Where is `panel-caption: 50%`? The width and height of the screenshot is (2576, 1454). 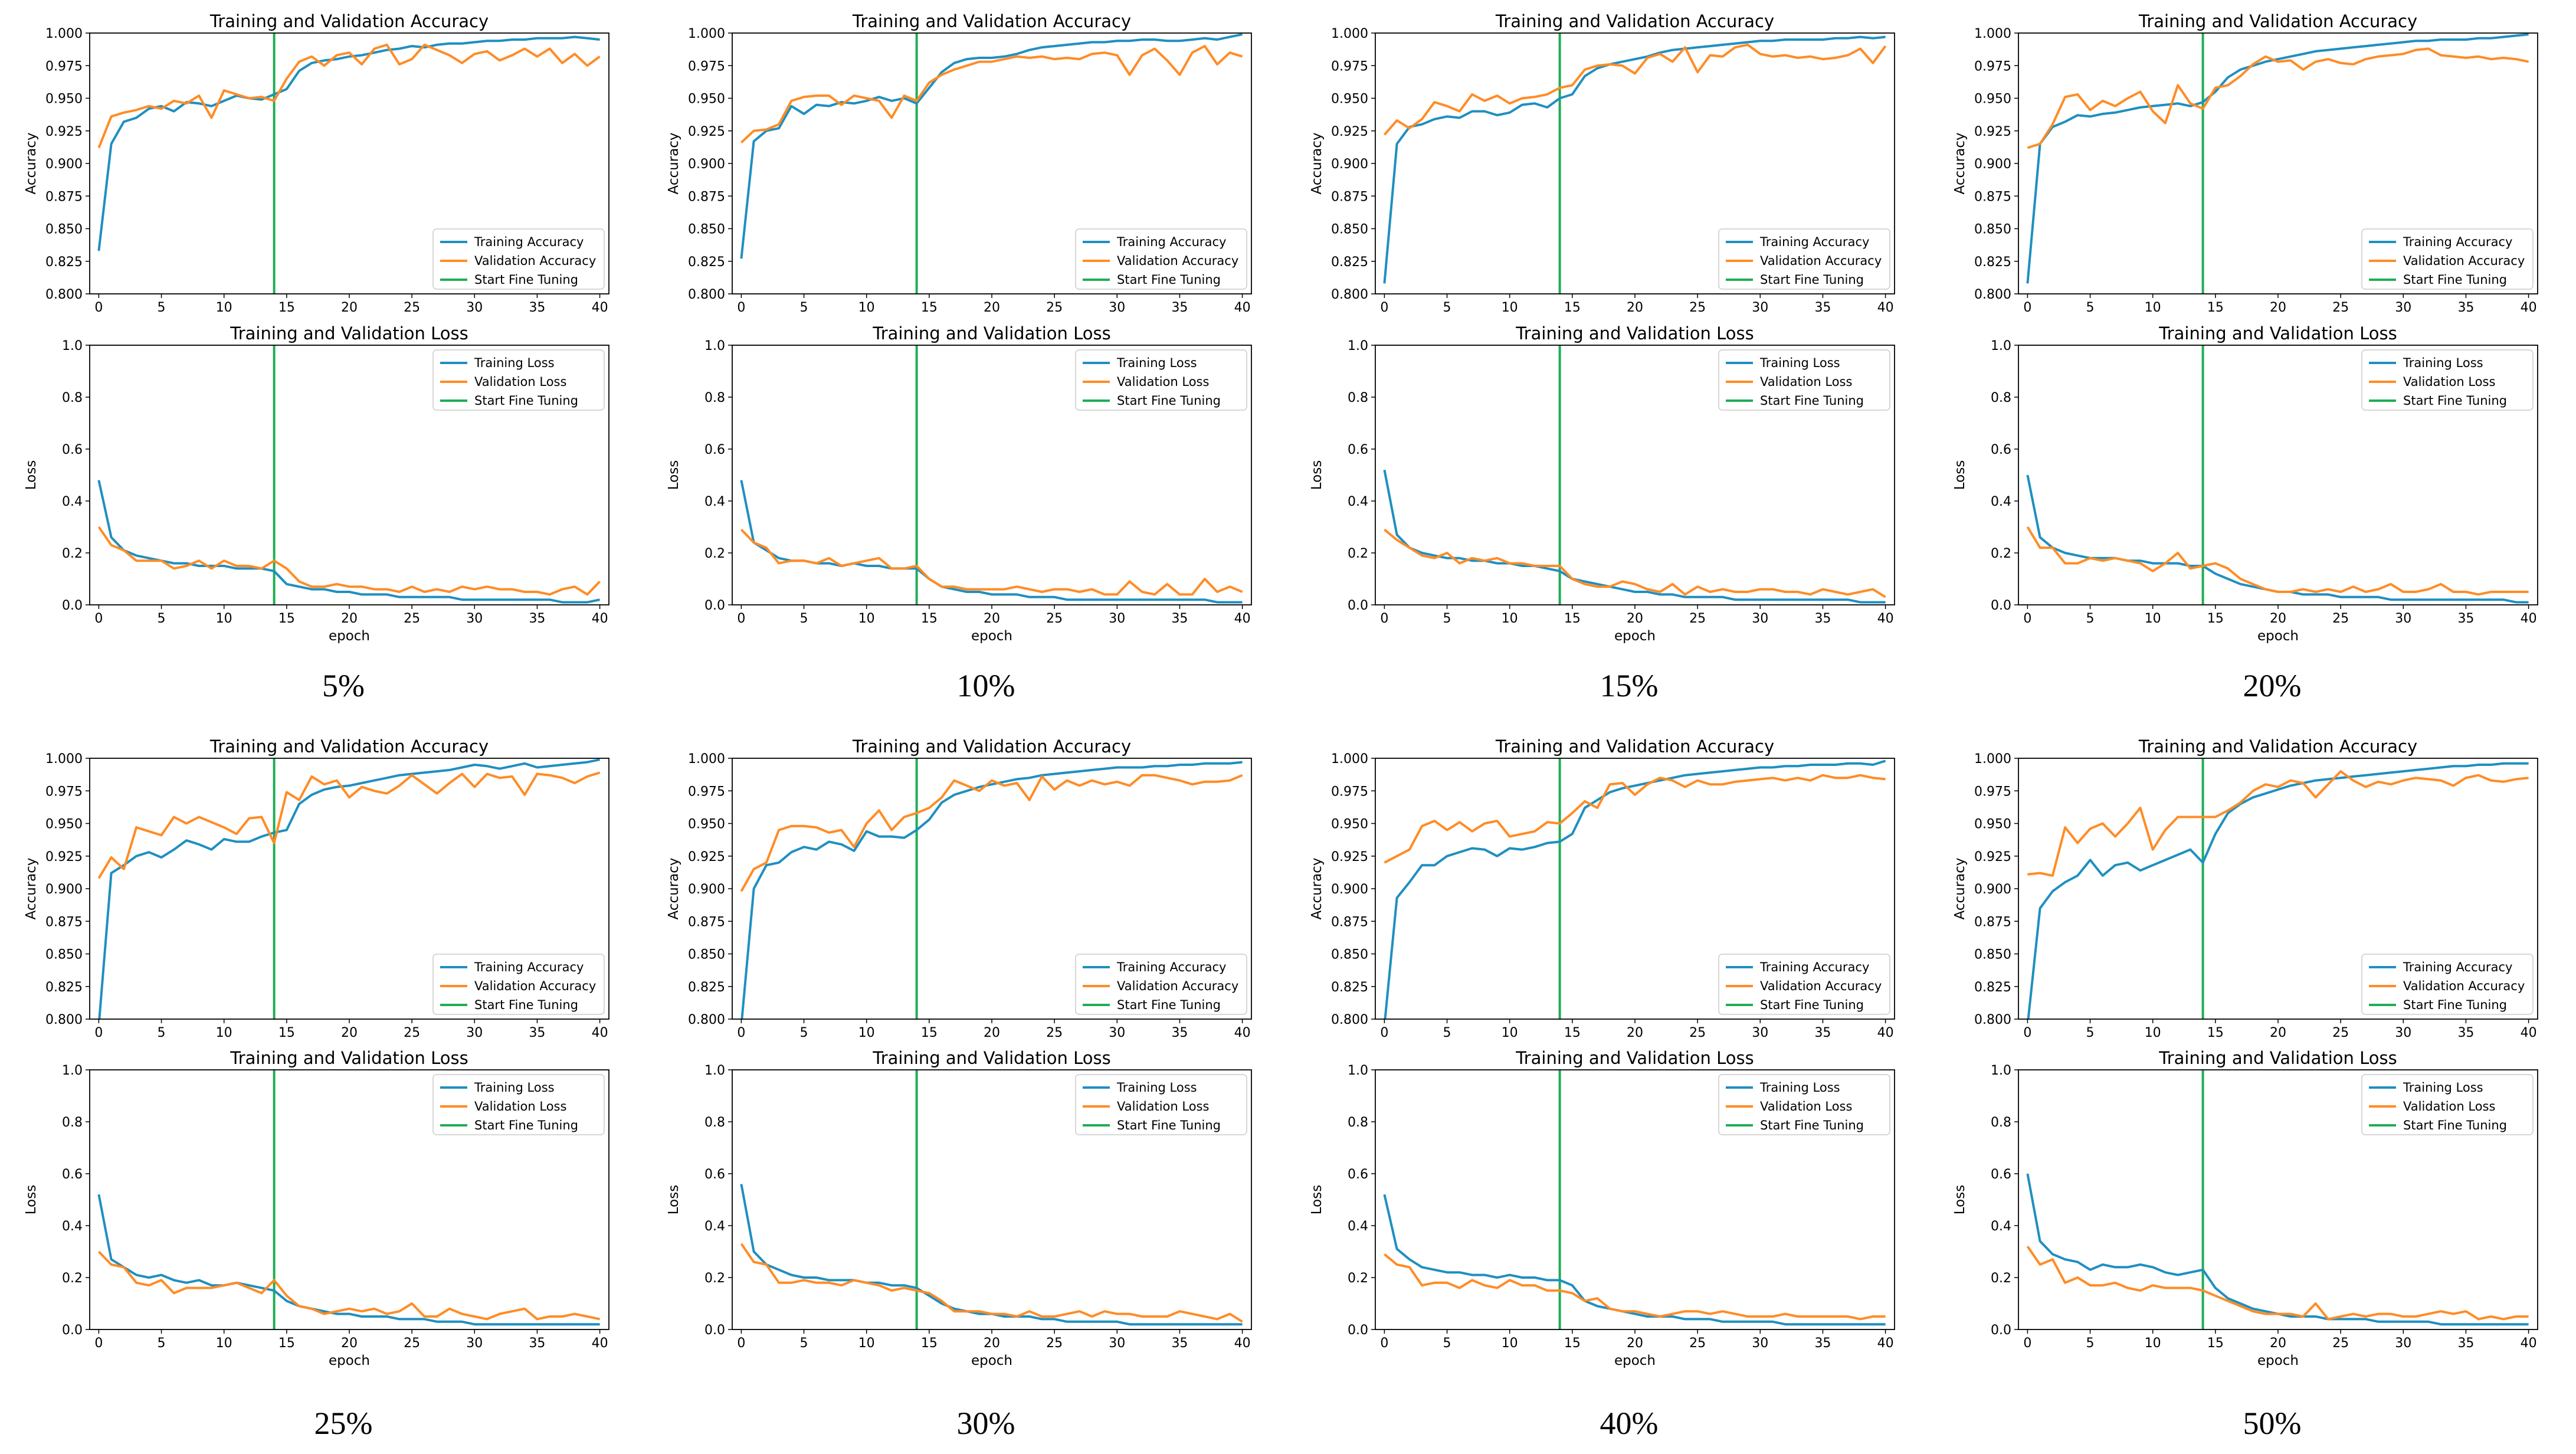
panel-caption: 50% is located at coordinates (2272, 1424).